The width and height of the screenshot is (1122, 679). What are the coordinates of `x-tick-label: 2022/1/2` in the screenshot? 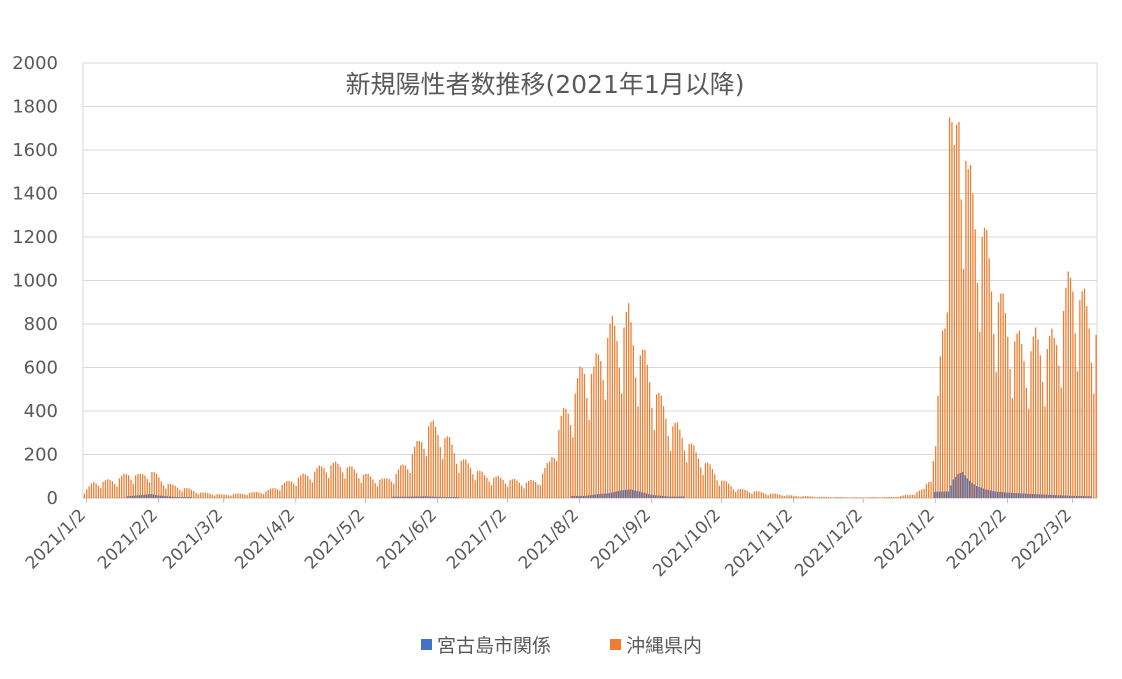 It's located at (905, 539).